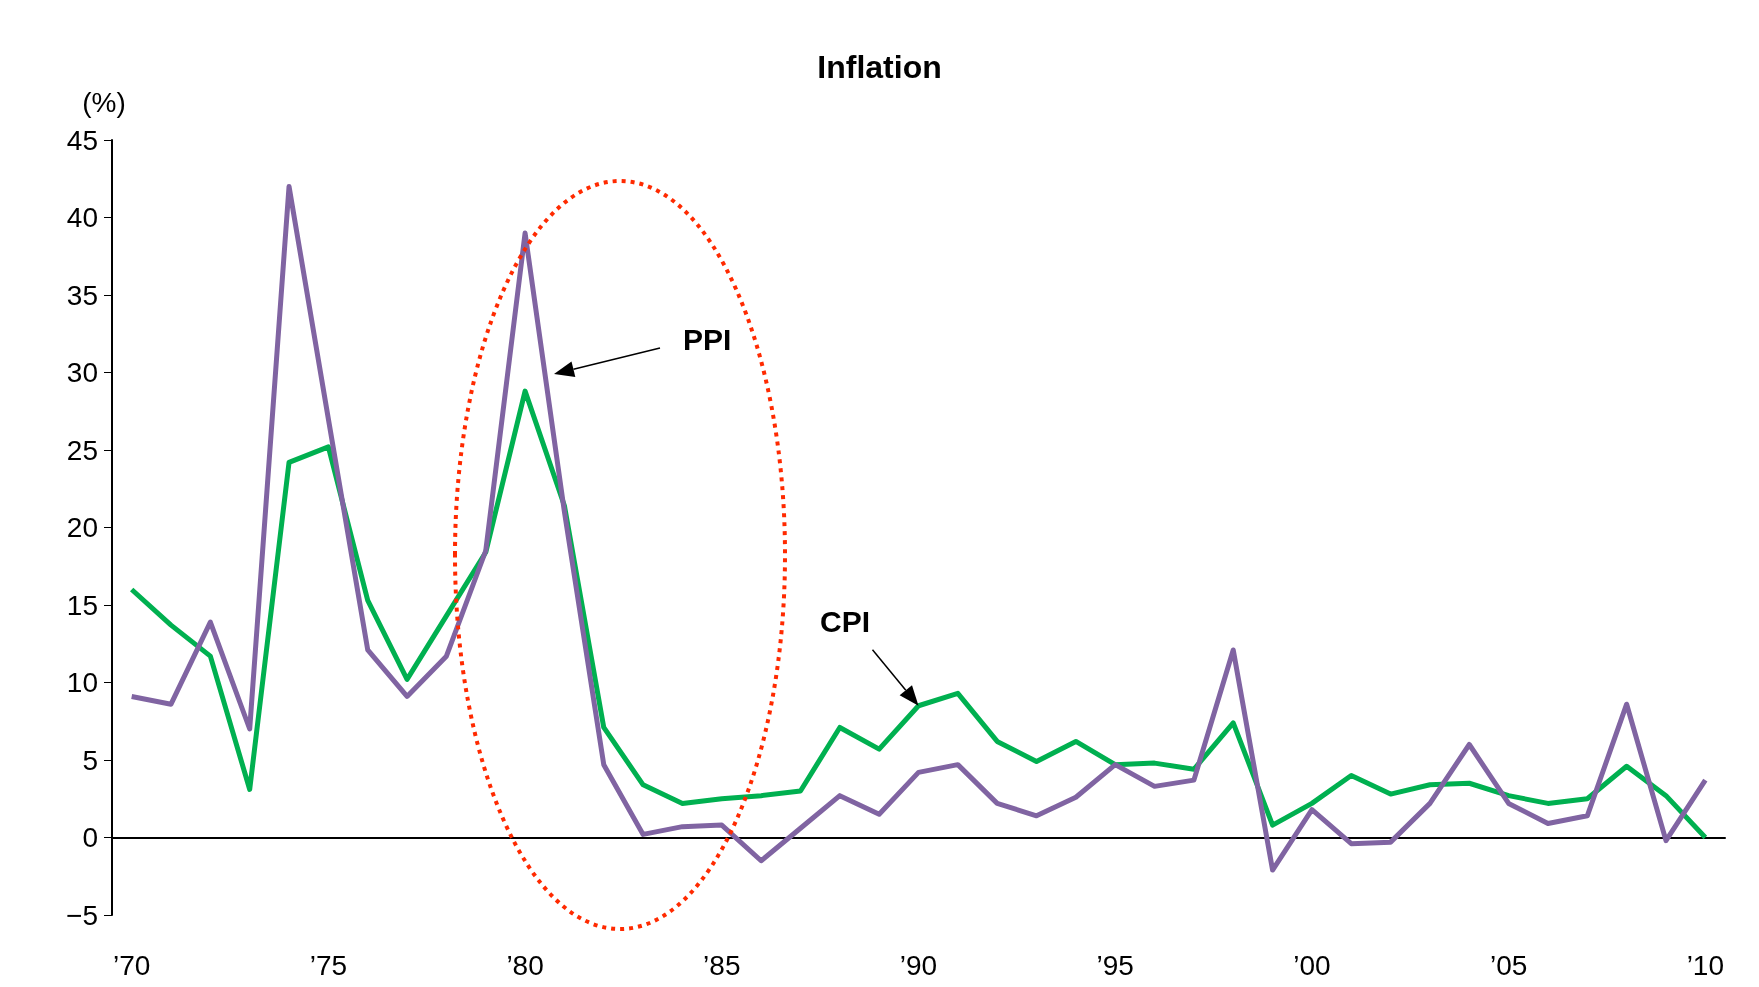 This screenshot has width=1759, height=987. I want to click on chart-title: Inflation, so click(879, 67).